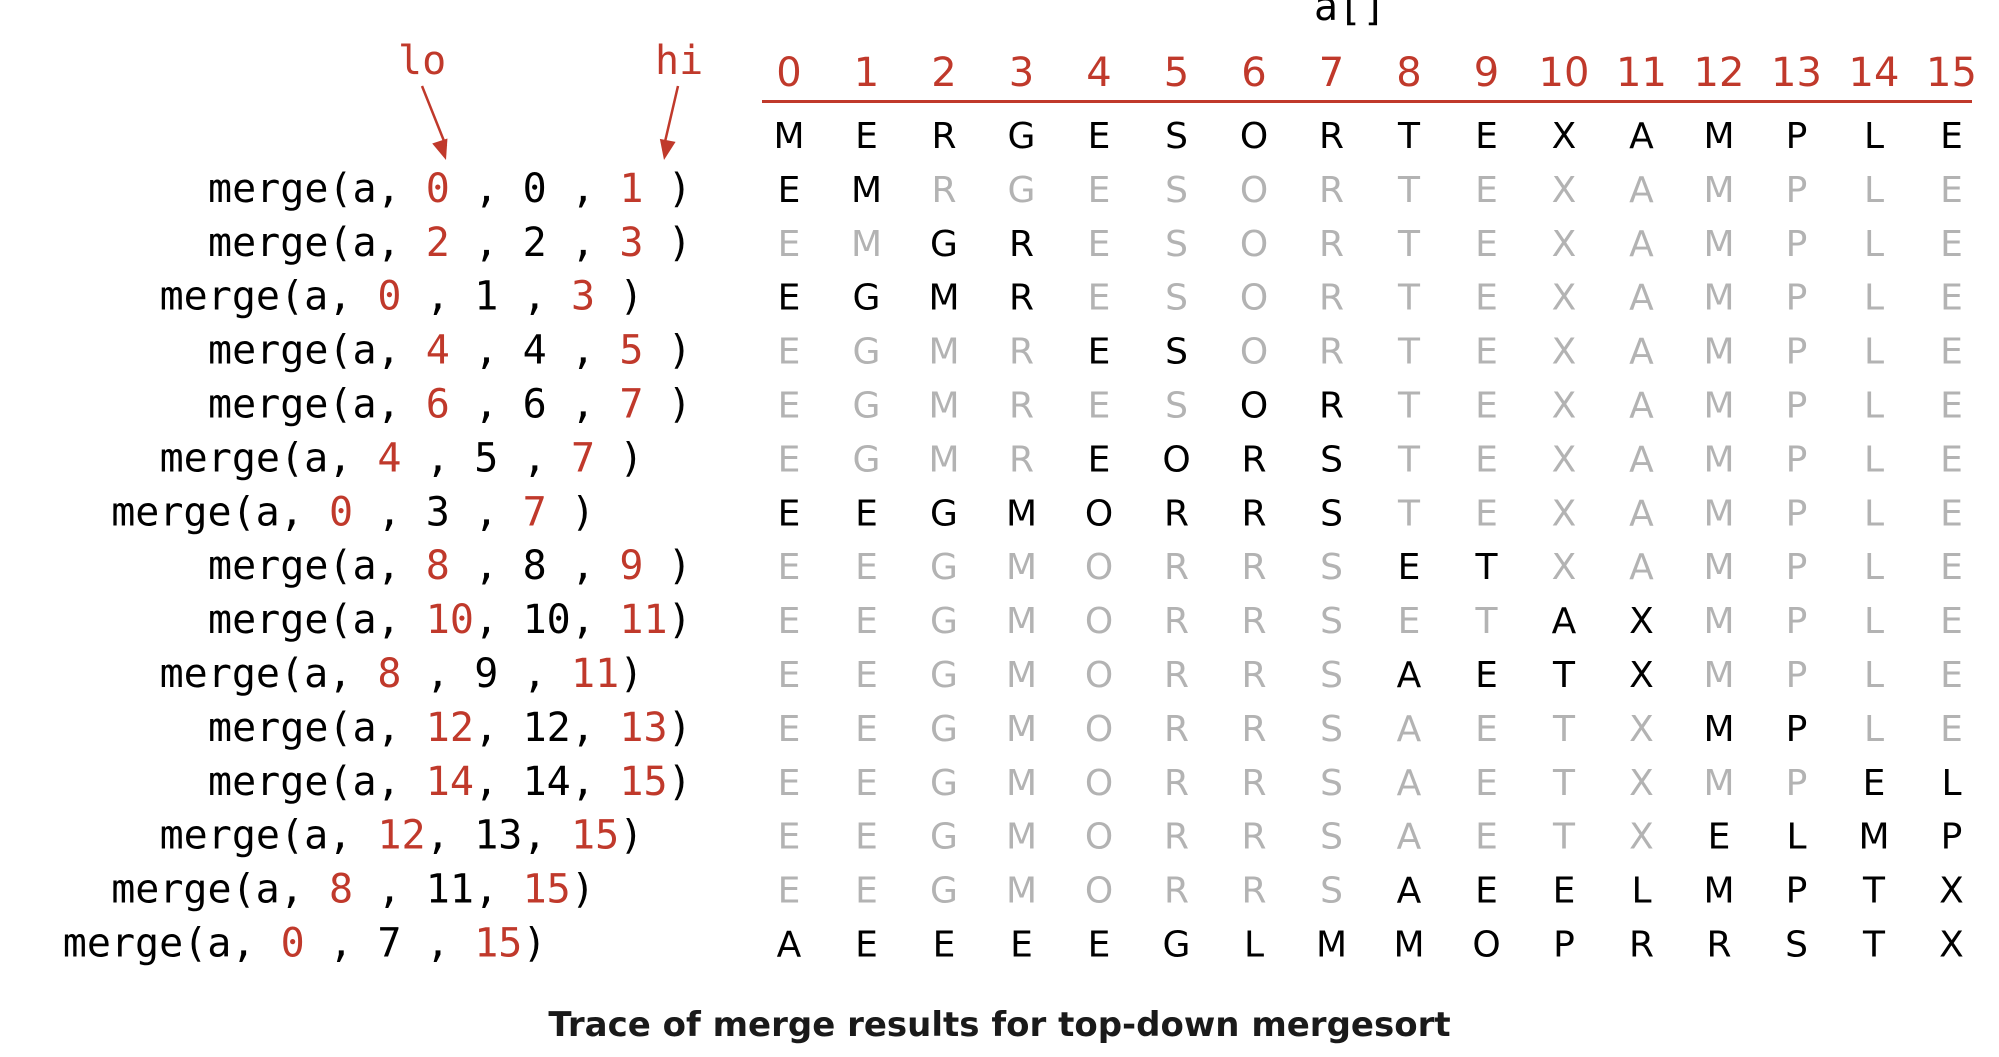  What do you see at coordinates (1719, 73) in the screenshot?
I see `index-label: 12` at bounding box center [1719, 73].